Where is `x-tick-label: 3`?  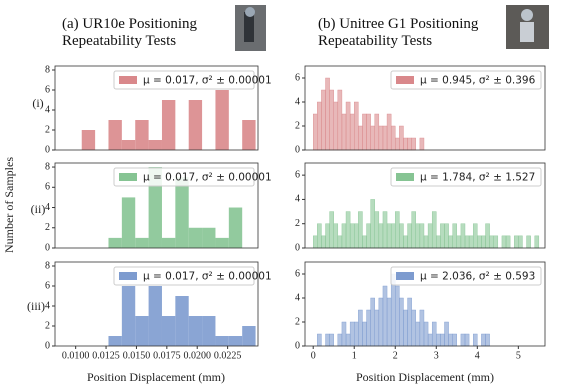 x-tick-label: 3 is located at coordinates (436, 355).